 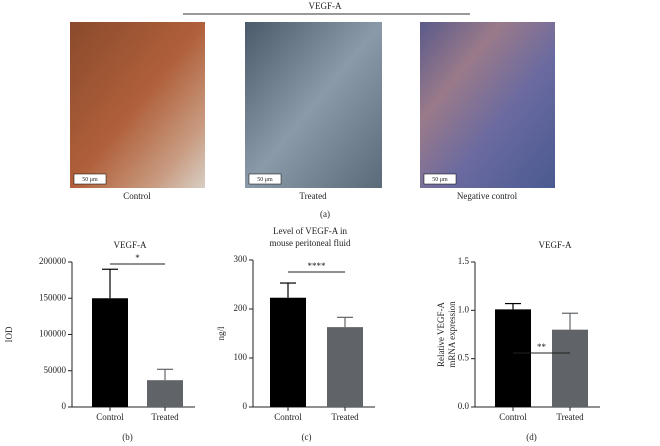 I want to click on panel-label: (b), so click(x=127, y=437).